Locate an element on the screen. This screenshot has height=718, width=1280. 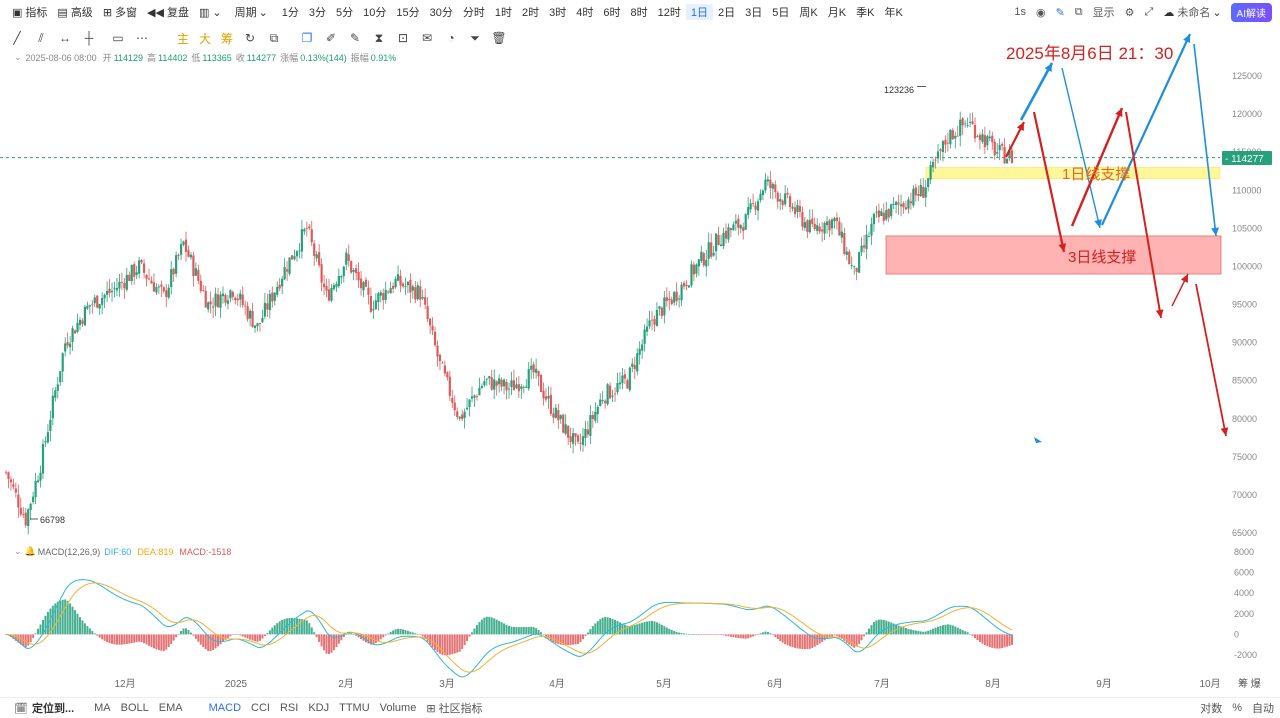
copy-icon: ❐ is located at coordinates (307, 38).